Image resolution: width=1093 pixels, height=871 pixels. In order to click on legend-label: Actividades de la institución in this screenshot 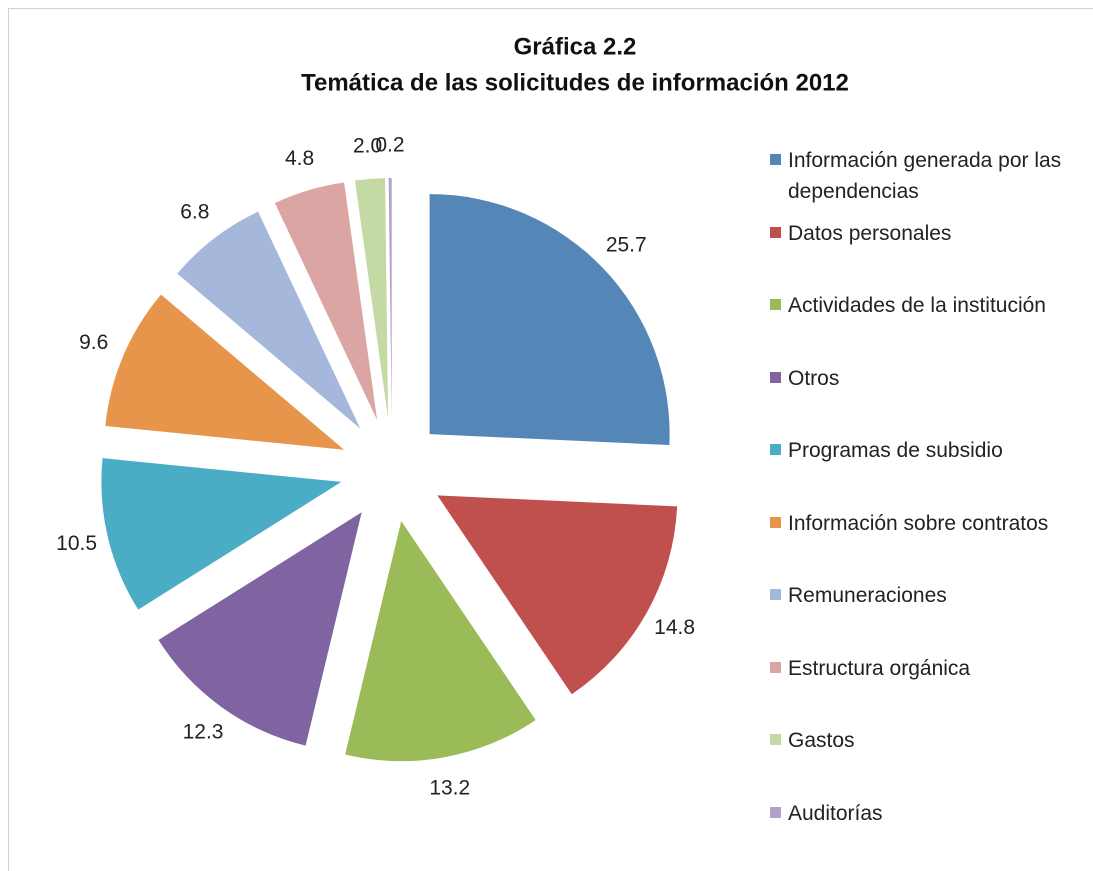, I will do `click(917, 305)`.